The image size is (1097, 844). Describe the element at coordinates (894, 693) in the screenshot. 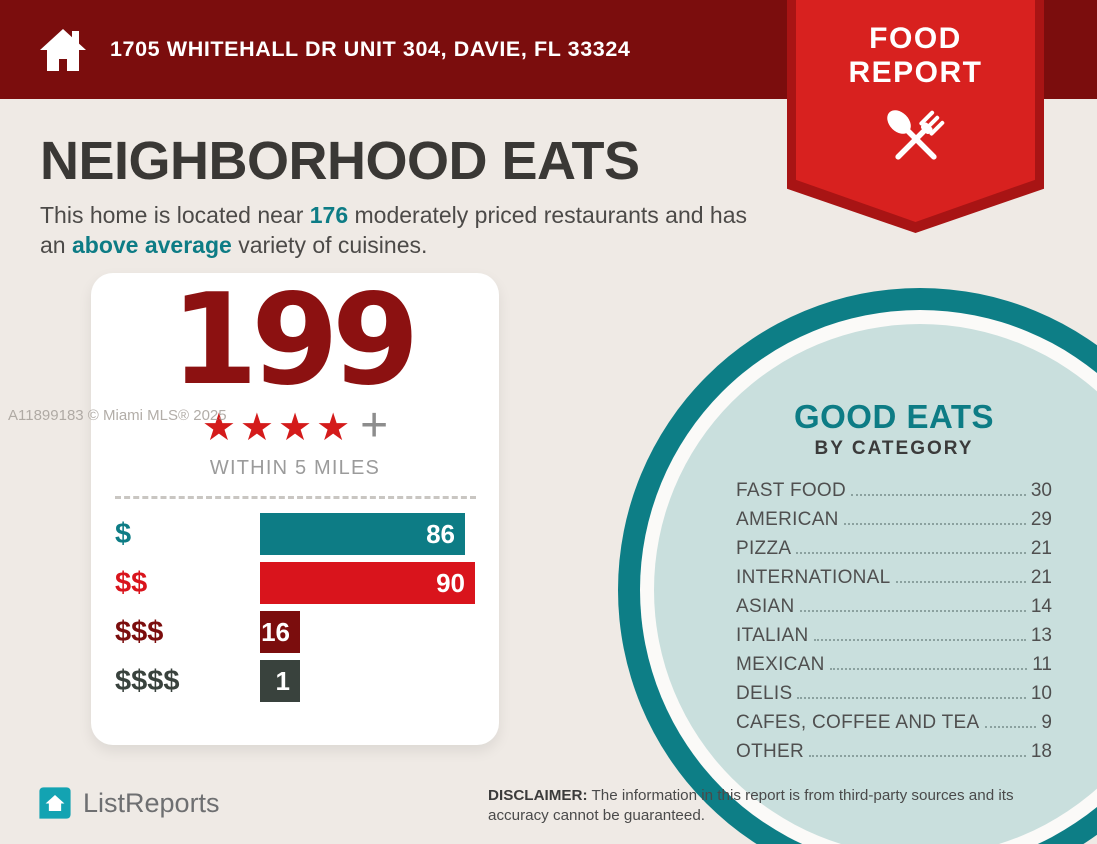

I see `category-row: DELIS 10` at that location.